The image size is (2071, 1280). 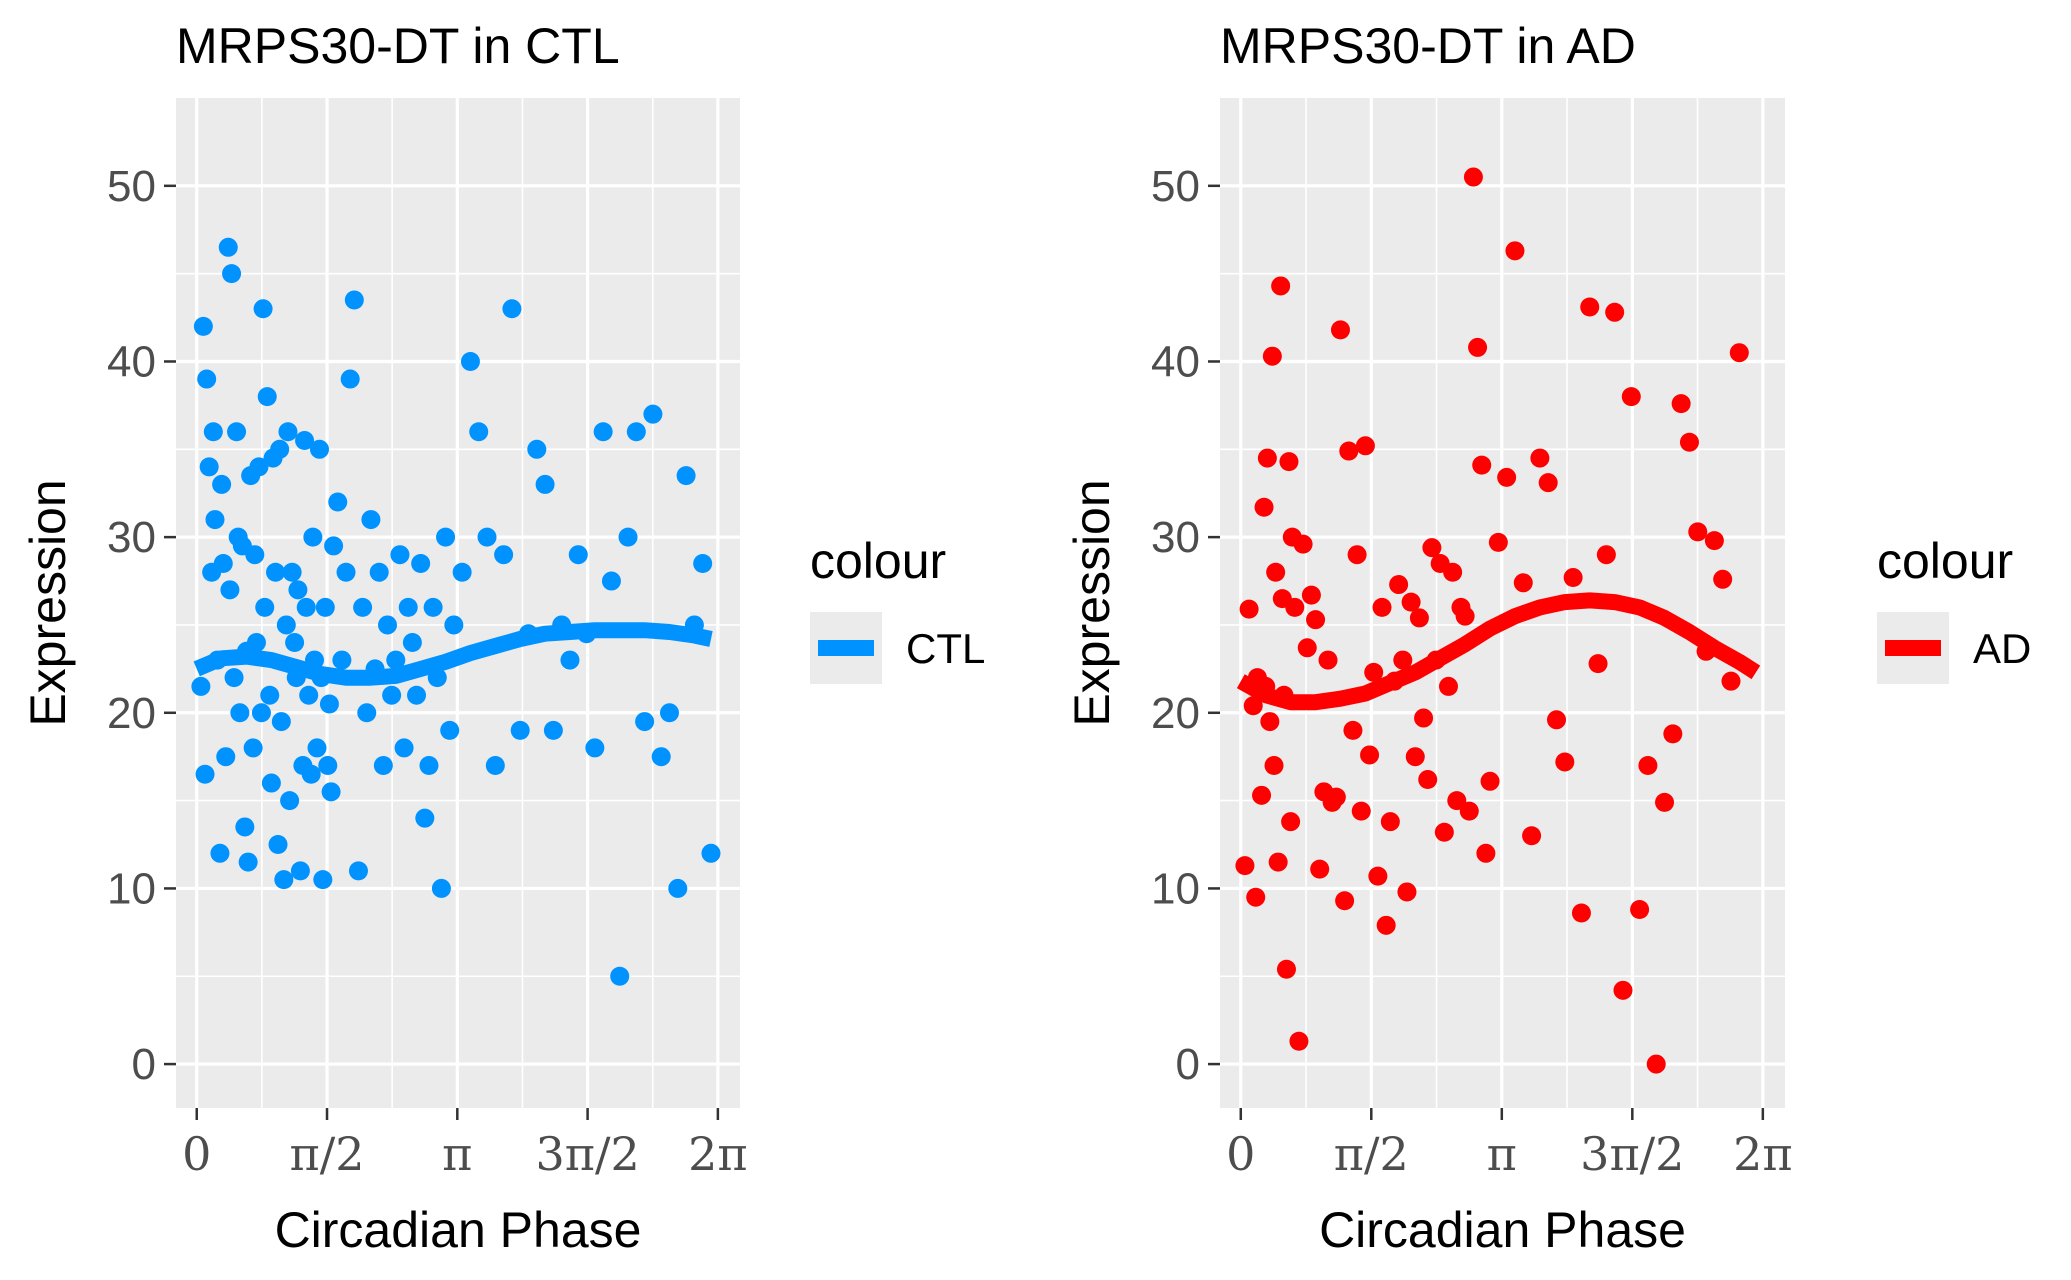 What do you see at coordinates (1763, 1154) in the screenshot?
I see `ad-x-tick-label: 2π` at bounding box center [1763, 1154].